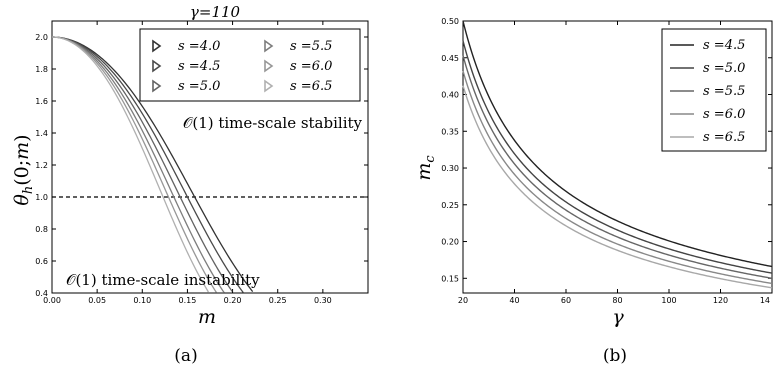 This screenshot has height=373, width=774. I want to click on x-tick-label: 0.00, so click(52, 300).